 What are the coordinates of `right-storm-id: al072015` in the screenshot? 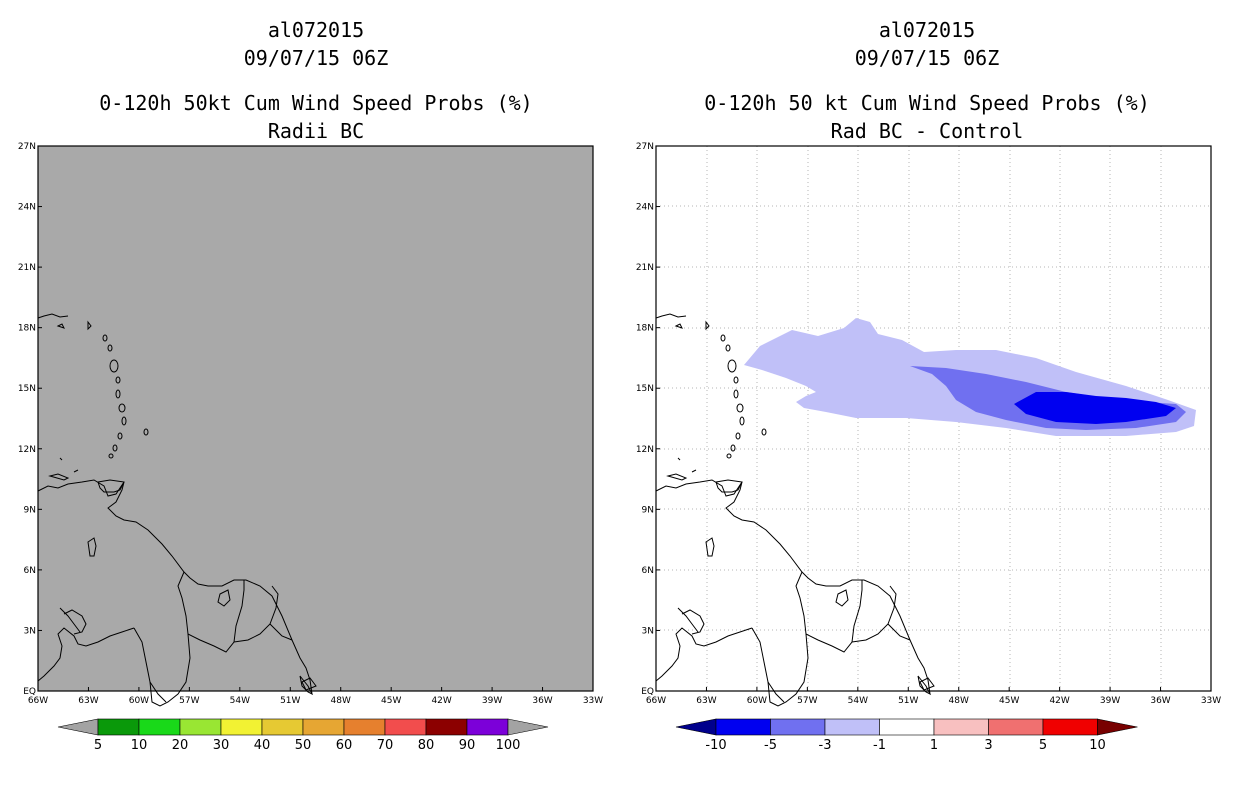 It's located at (927, 30).